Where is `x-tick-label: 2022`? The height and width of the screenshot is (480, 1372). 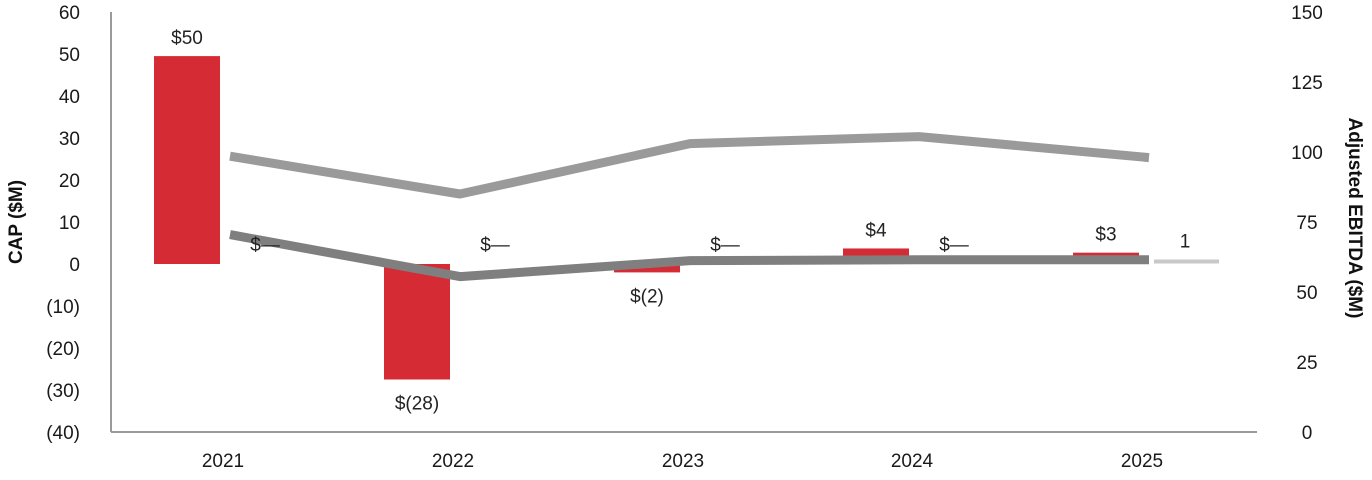
x-tick-label: 2022 is located at coordinates (453, 461).